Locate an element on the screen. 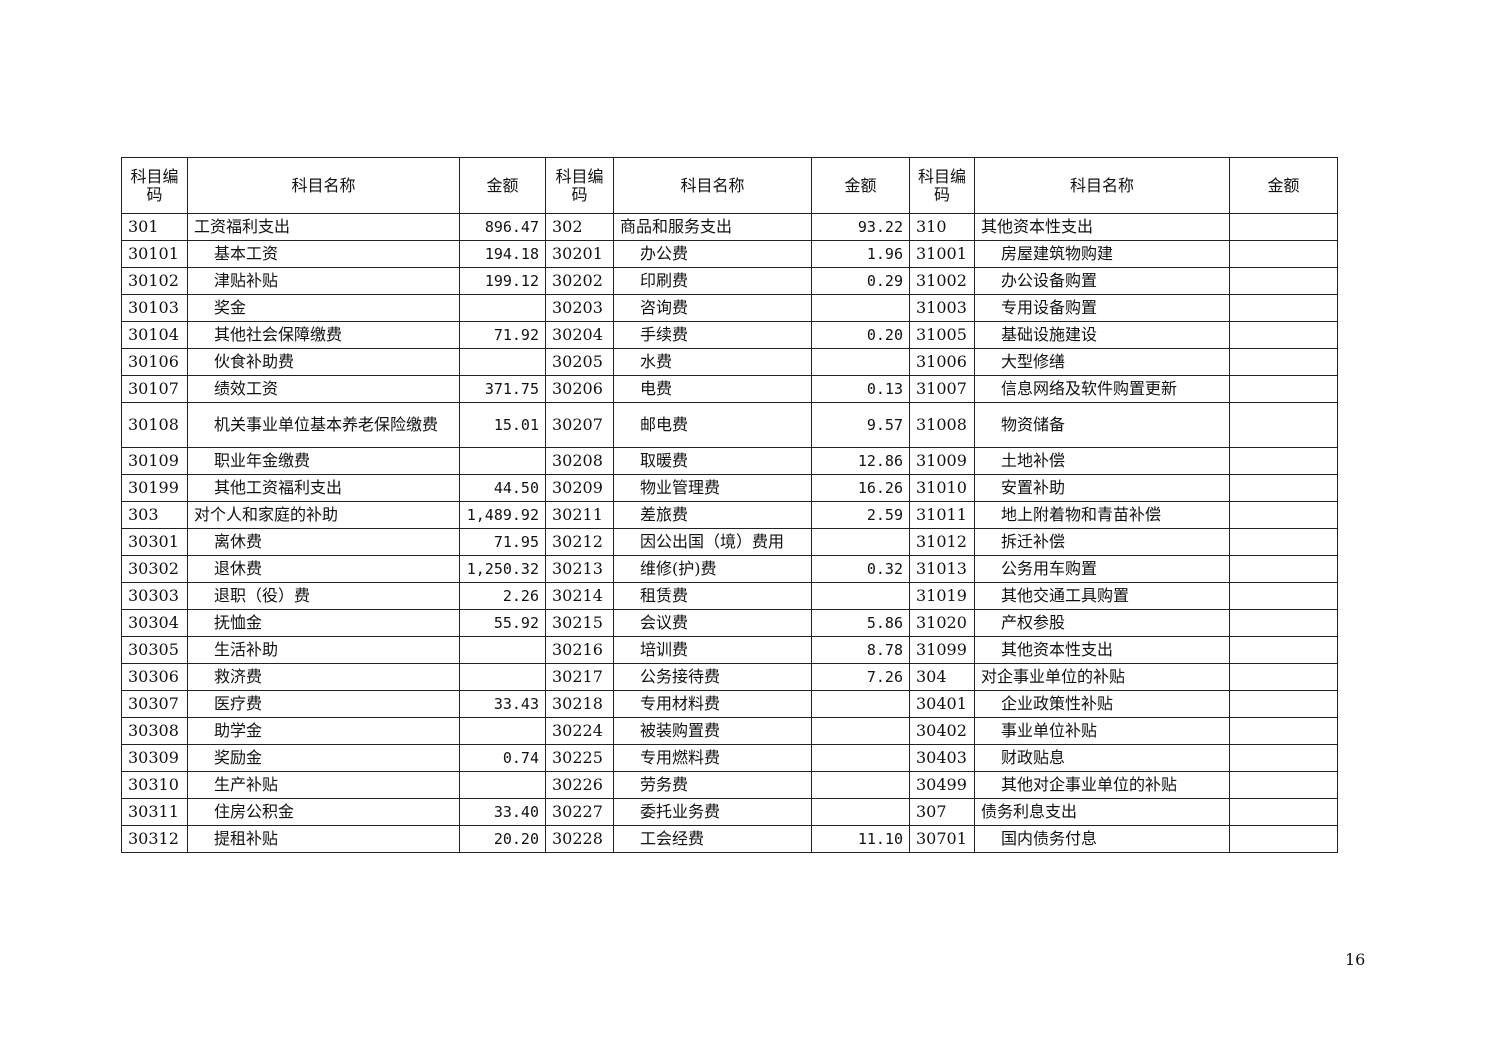 The height and width of the screenshot is (1056, 1500). subject-code: 31005 is located at coordinates (942, 335).